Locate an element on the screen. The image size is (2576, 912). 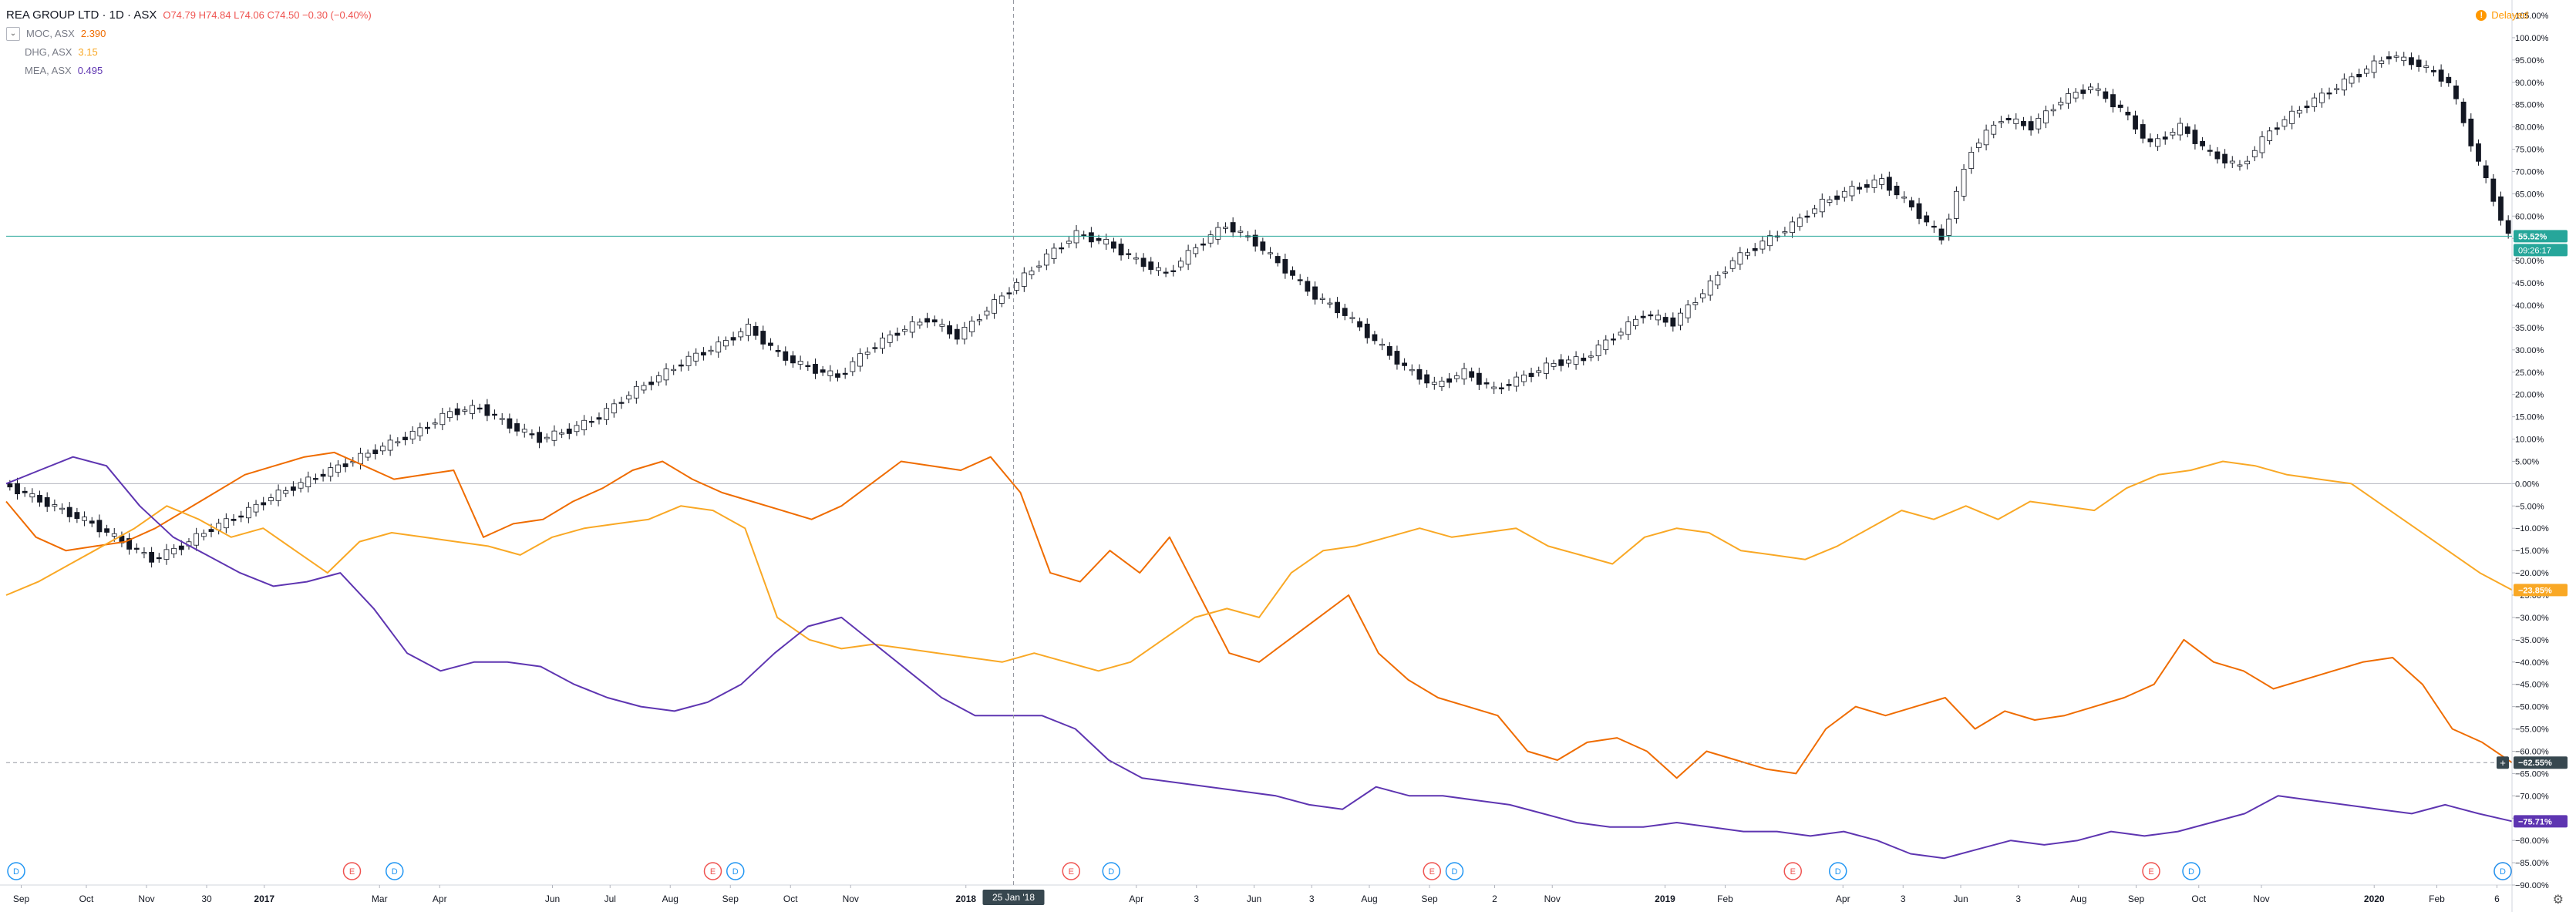
y-tick-label: −60.00% is located at coordinates (2532, 751).